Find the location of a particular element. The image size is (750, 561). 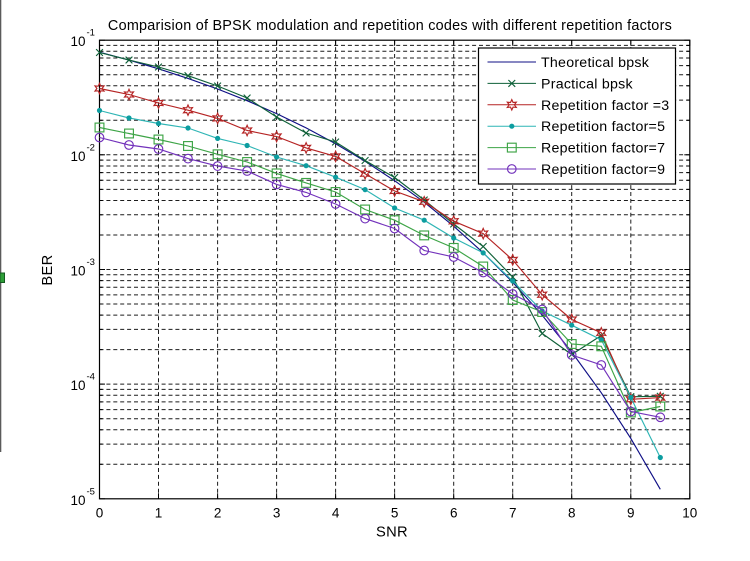

svg-text: 2 is located at coordinates (218, 513).